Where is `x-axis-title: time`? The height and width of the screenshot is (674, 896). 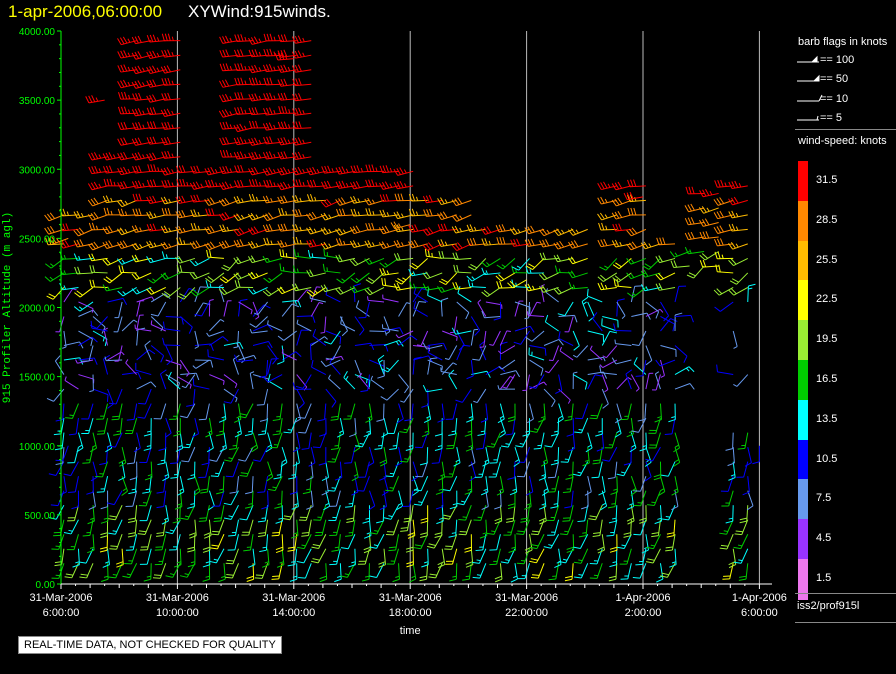 x-axis-title: time is located at coordinates (410, 631).